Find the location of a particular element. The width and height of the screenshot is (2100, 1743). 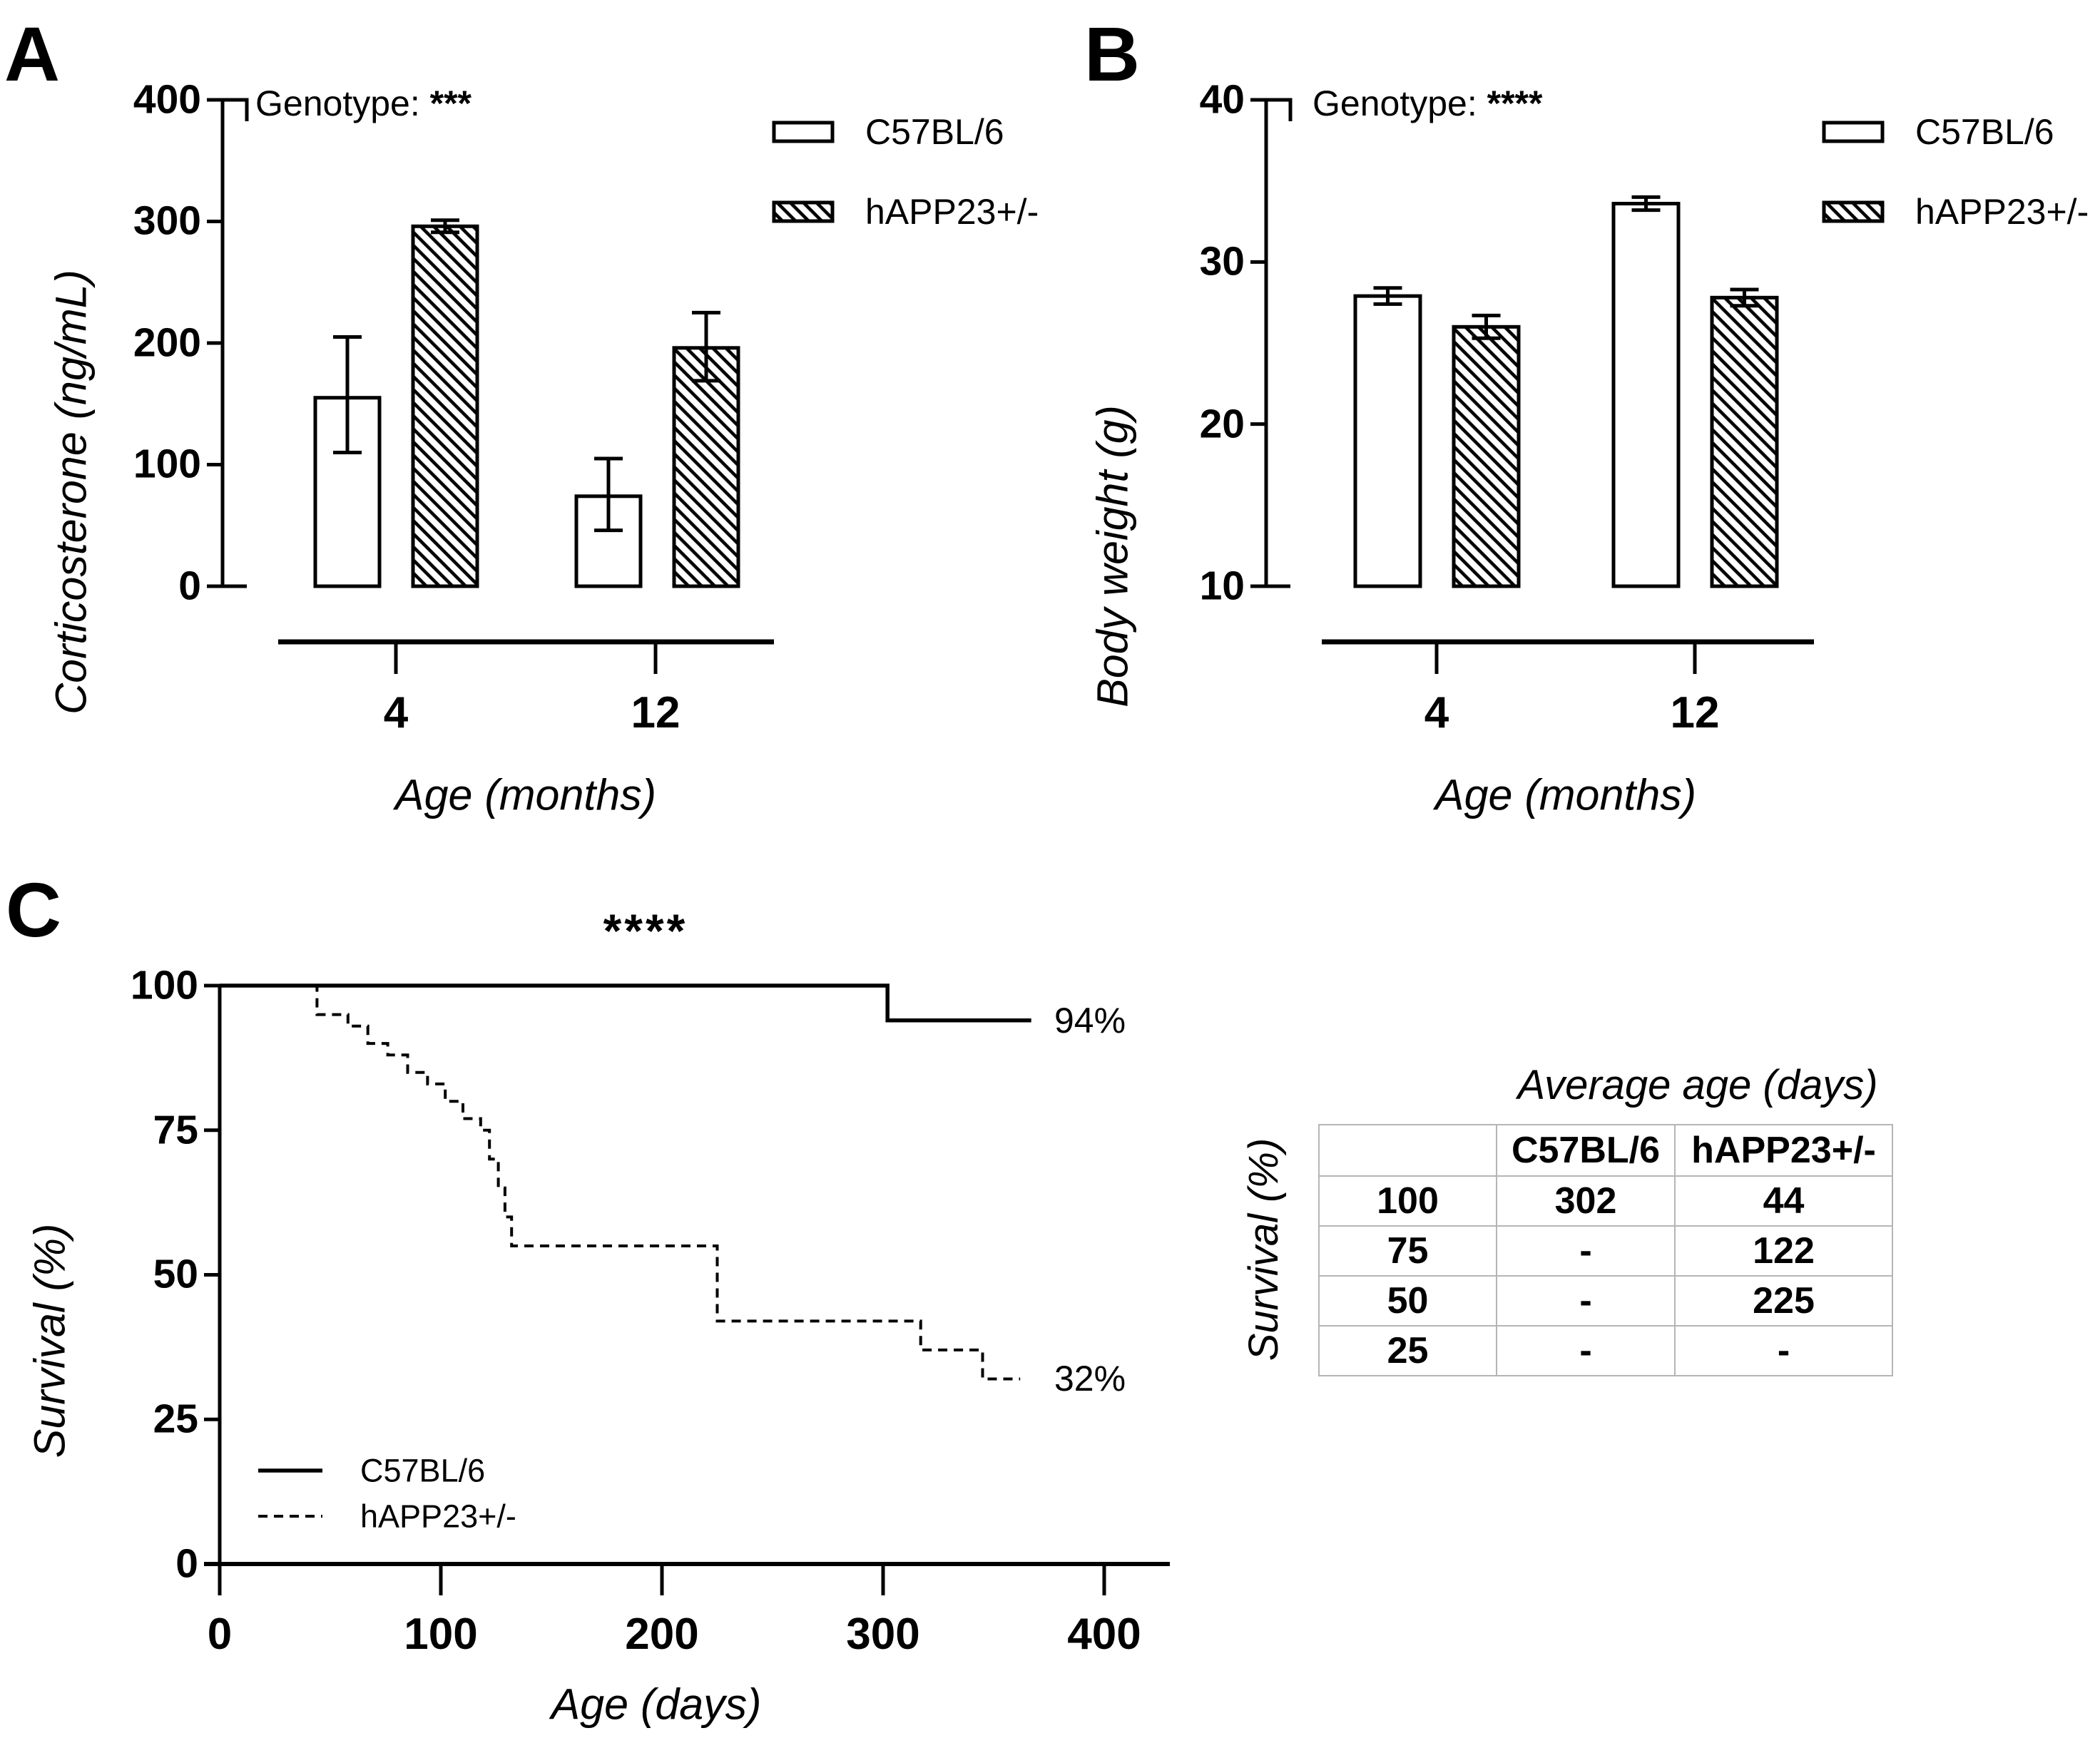

panel-c-ytick: 75 is located at coordinates (175, 1130).